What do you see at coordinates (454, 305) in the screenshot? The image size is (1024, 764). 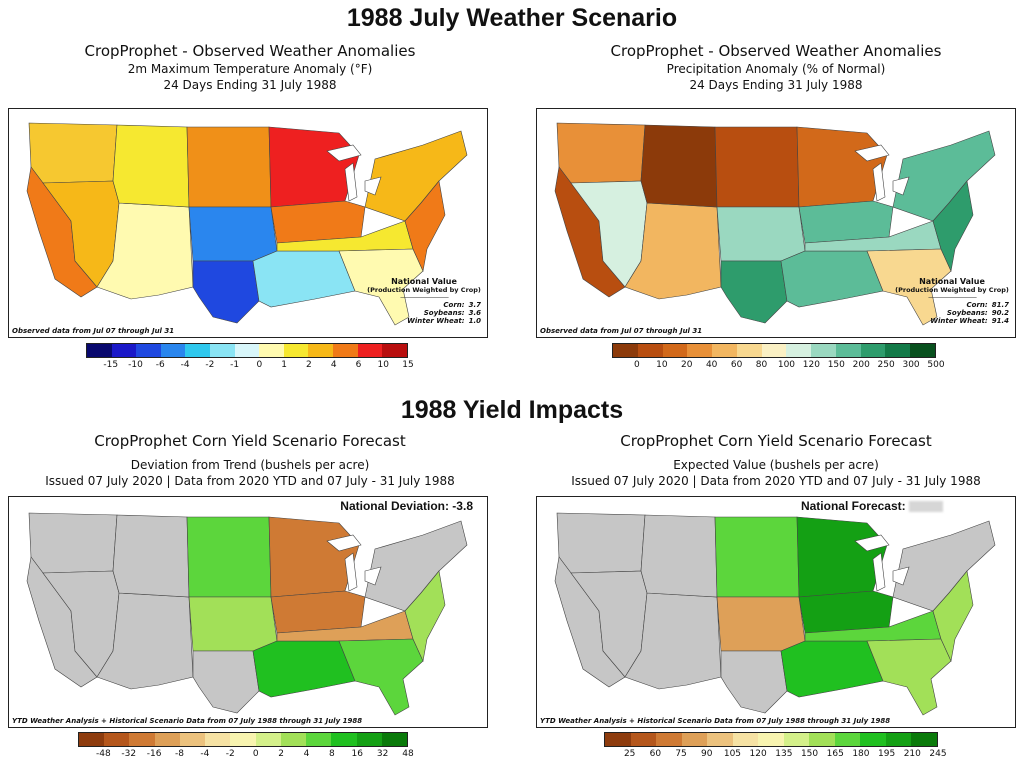 I see `crop-label: Corn:` at bounding box center [454, 305].